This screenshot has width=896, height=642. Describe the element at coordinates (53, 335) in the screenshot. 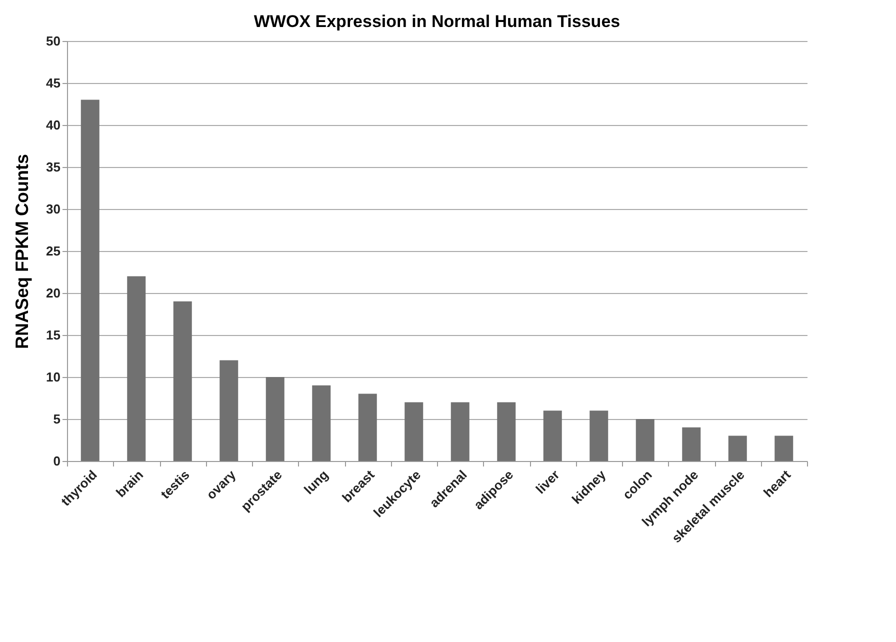

I see `y-tick-label: 15` at that location.